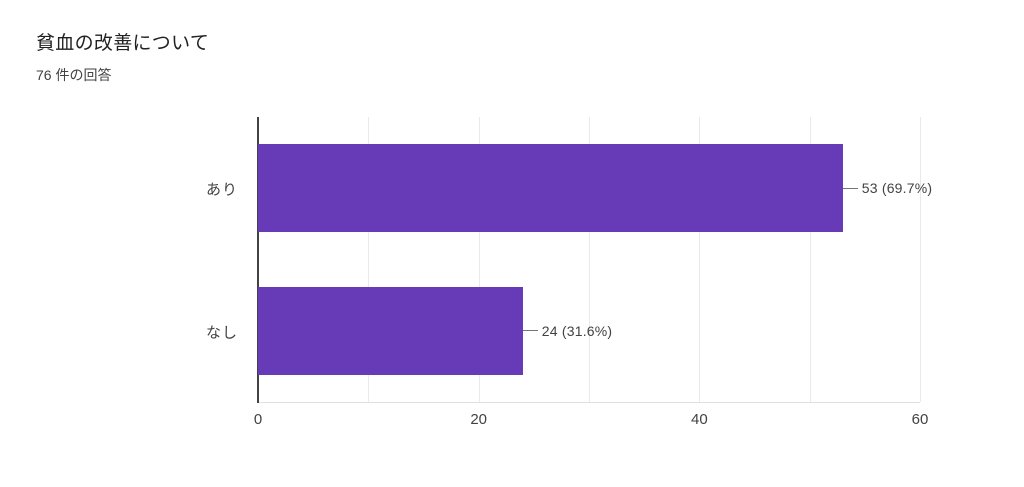  I want to click on category-label: なし, so click(221, 332).